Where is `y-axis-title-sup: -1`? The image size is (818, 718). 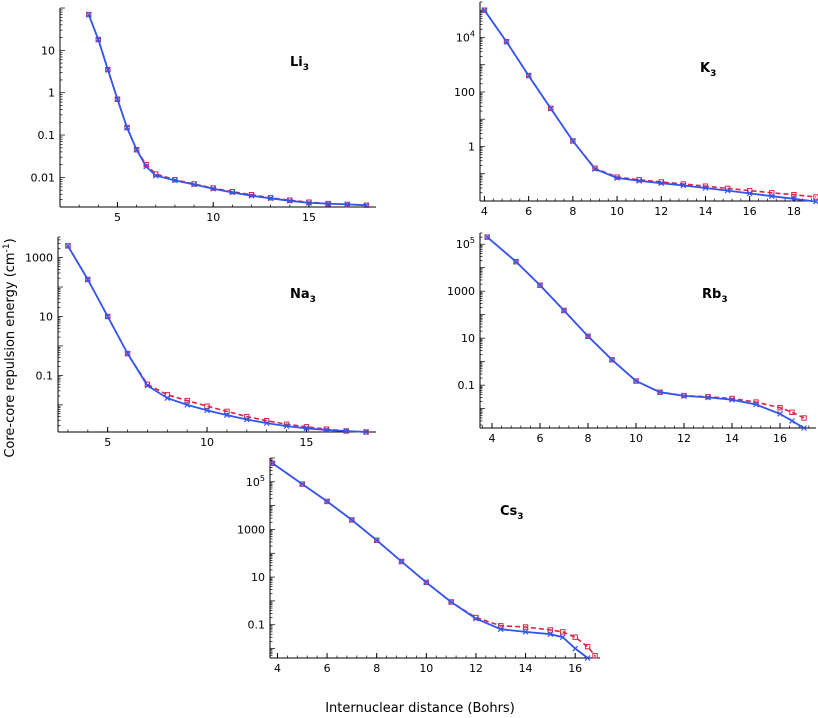 y-axis-title-sup: -1 is located at coordinates (7, 247).